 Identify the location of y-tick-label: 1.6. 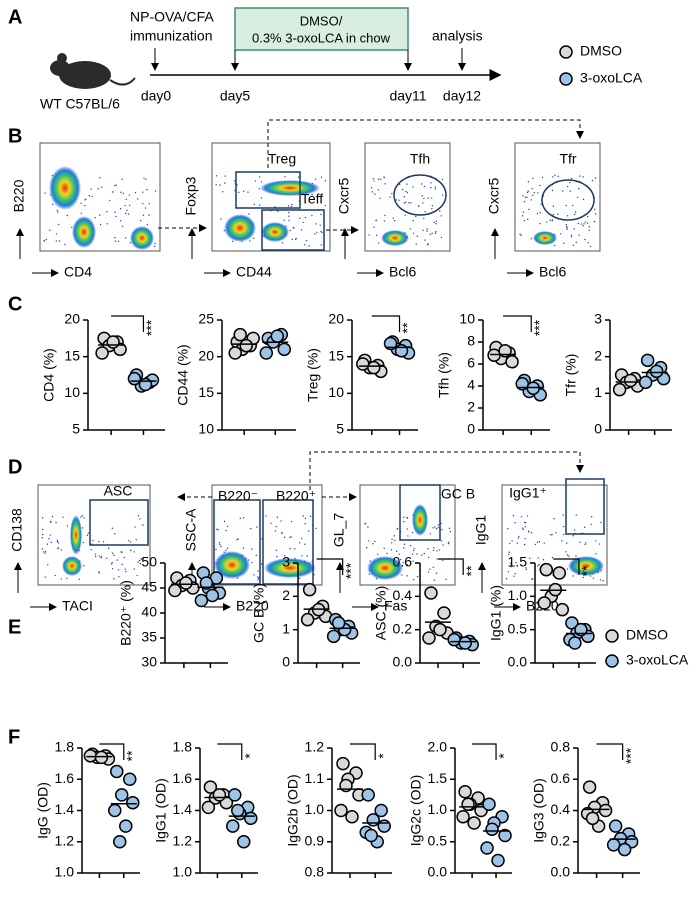
(65, 778).